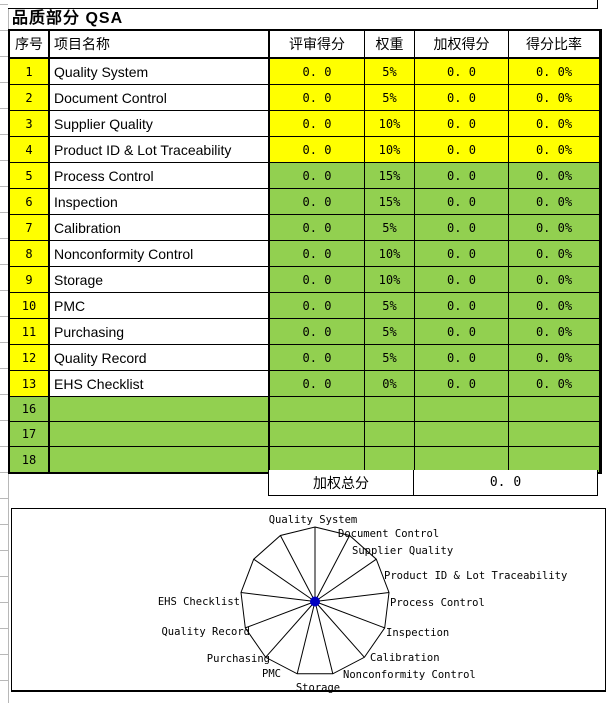 The width and height of the screenshot is (609, 703). I want to click on item-name-cell: Quality System, so click(160, 72).